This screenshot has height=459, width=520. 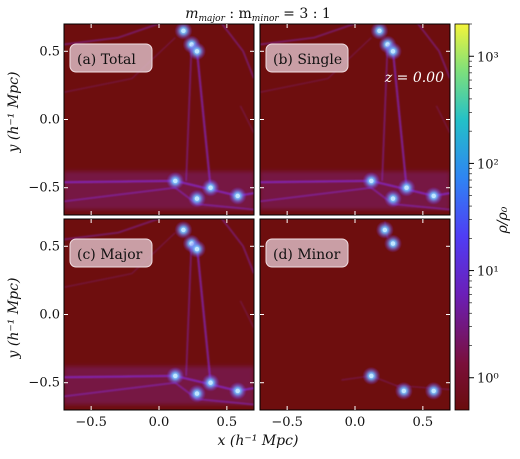 I want to click on colorbar-tick-label: 10², so click(x=488, y=164).